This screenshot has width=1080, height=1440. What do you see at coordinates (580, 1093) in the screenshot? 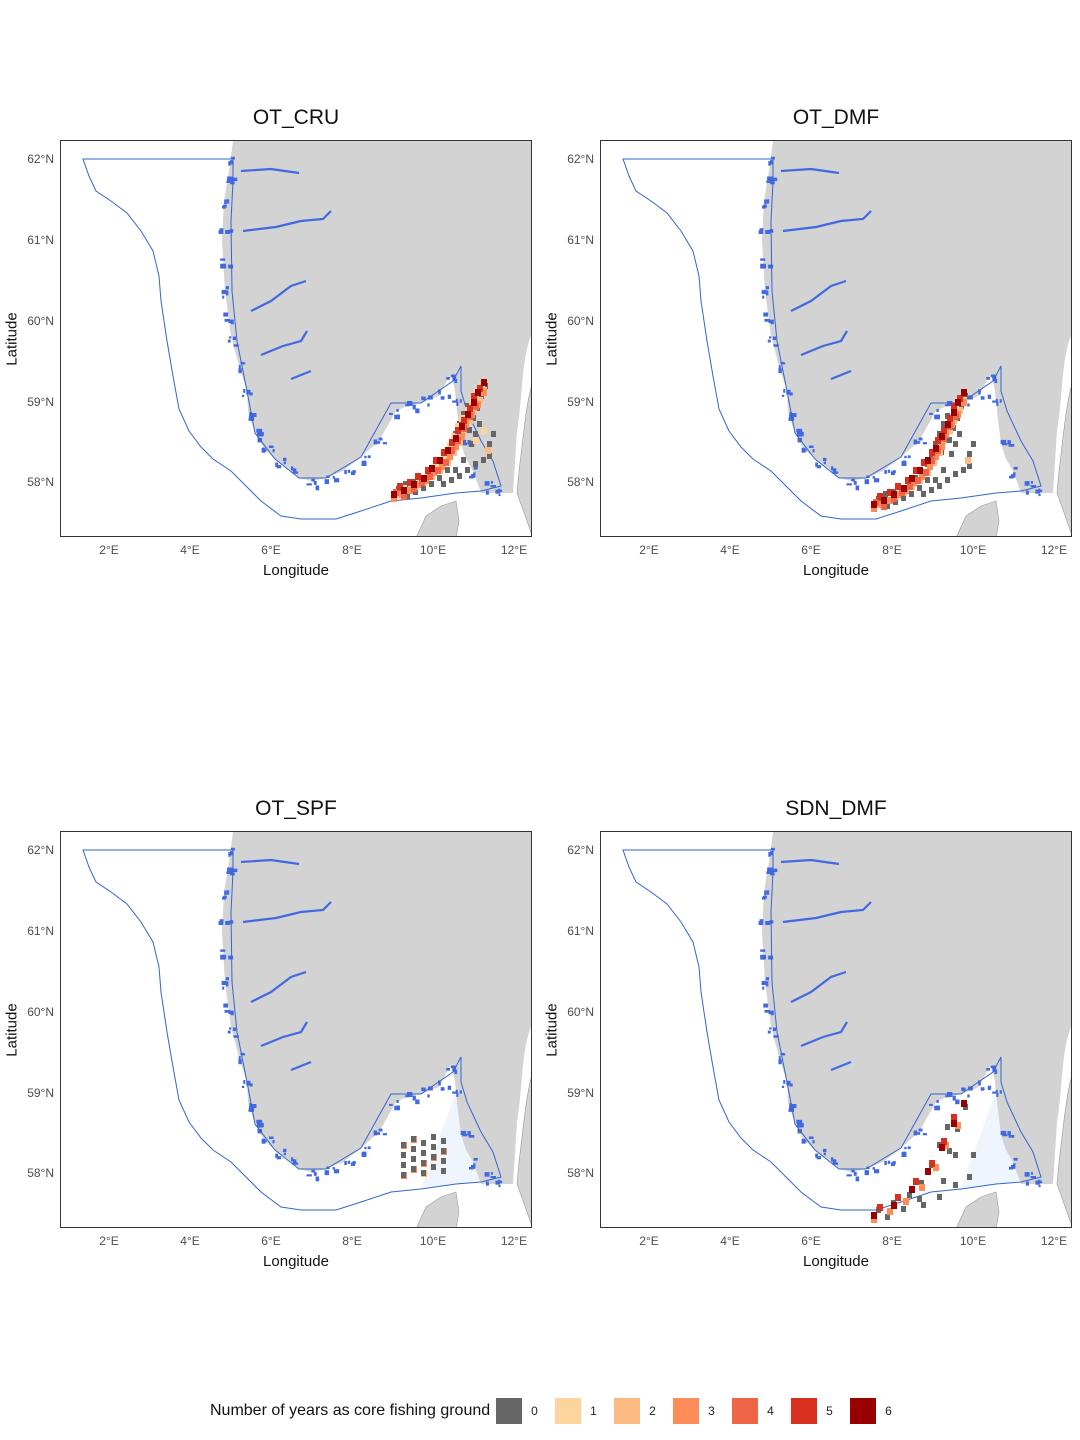
I see `y-tick-59n: 59°N` at bounding box center [580, 1093].